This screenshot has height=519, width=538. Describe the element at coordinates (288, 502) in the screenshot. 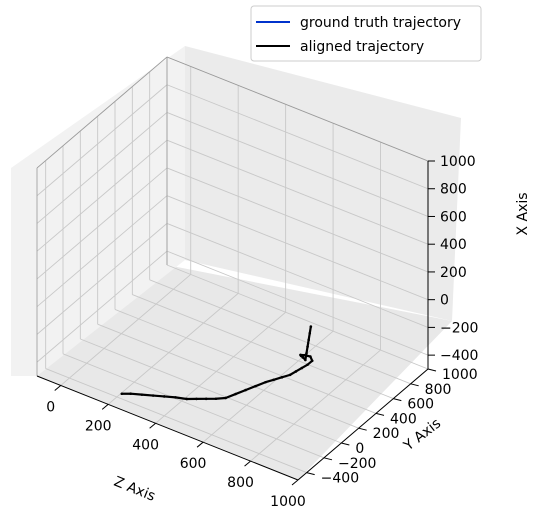

I see `z-tick-label: 1000` at that location.